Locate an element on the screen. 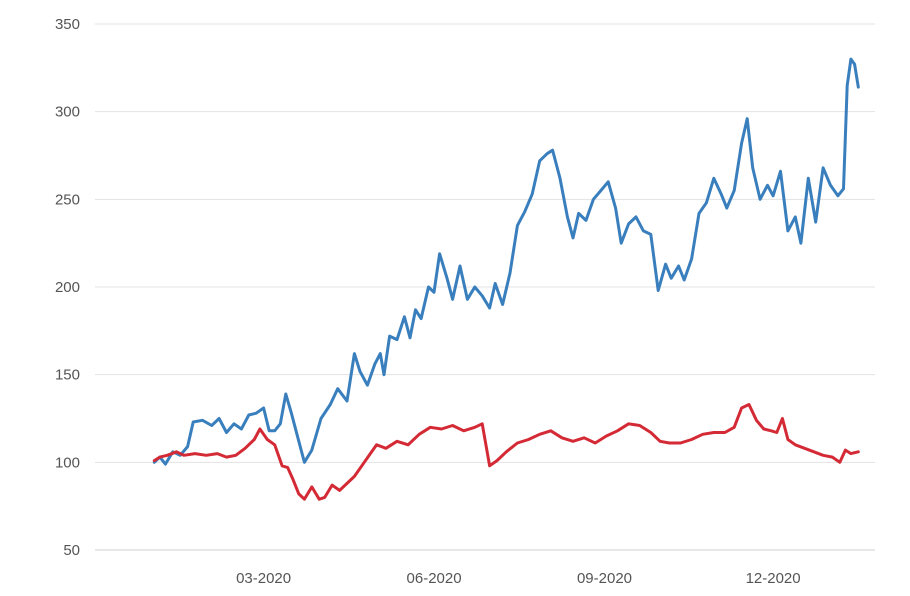 The height and width of the screenshot is (596, 910). x-tick-label: 12-2020 is located at coordinates (773, 578).